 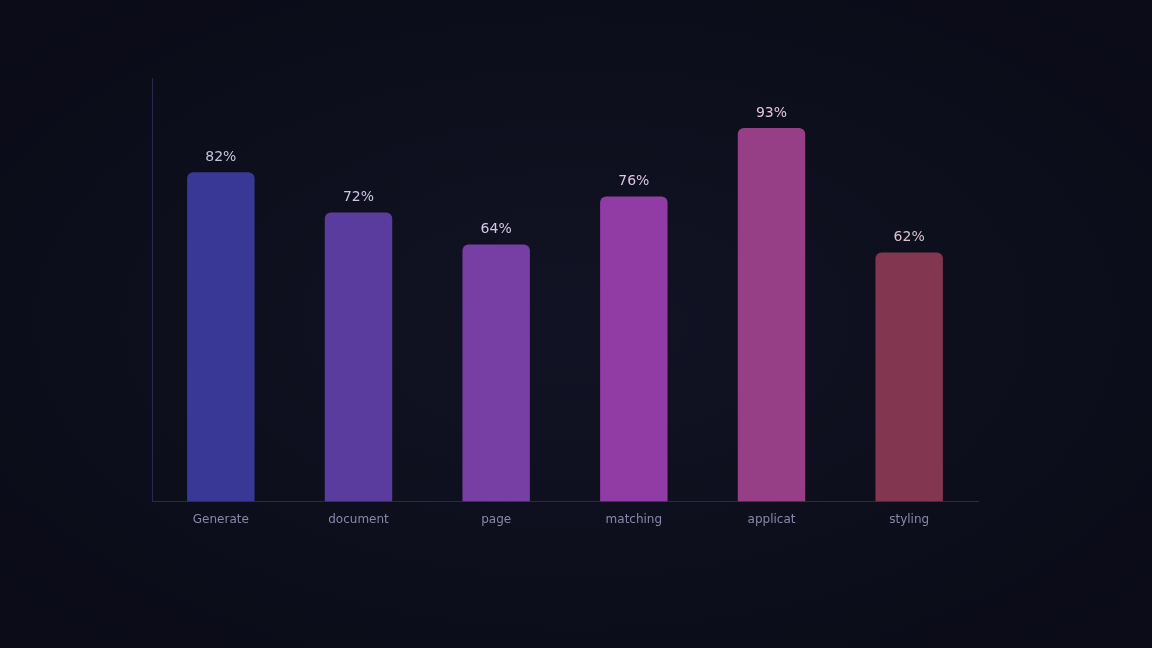 I want to click on data-label: 72%, so click(x=358, y=196).